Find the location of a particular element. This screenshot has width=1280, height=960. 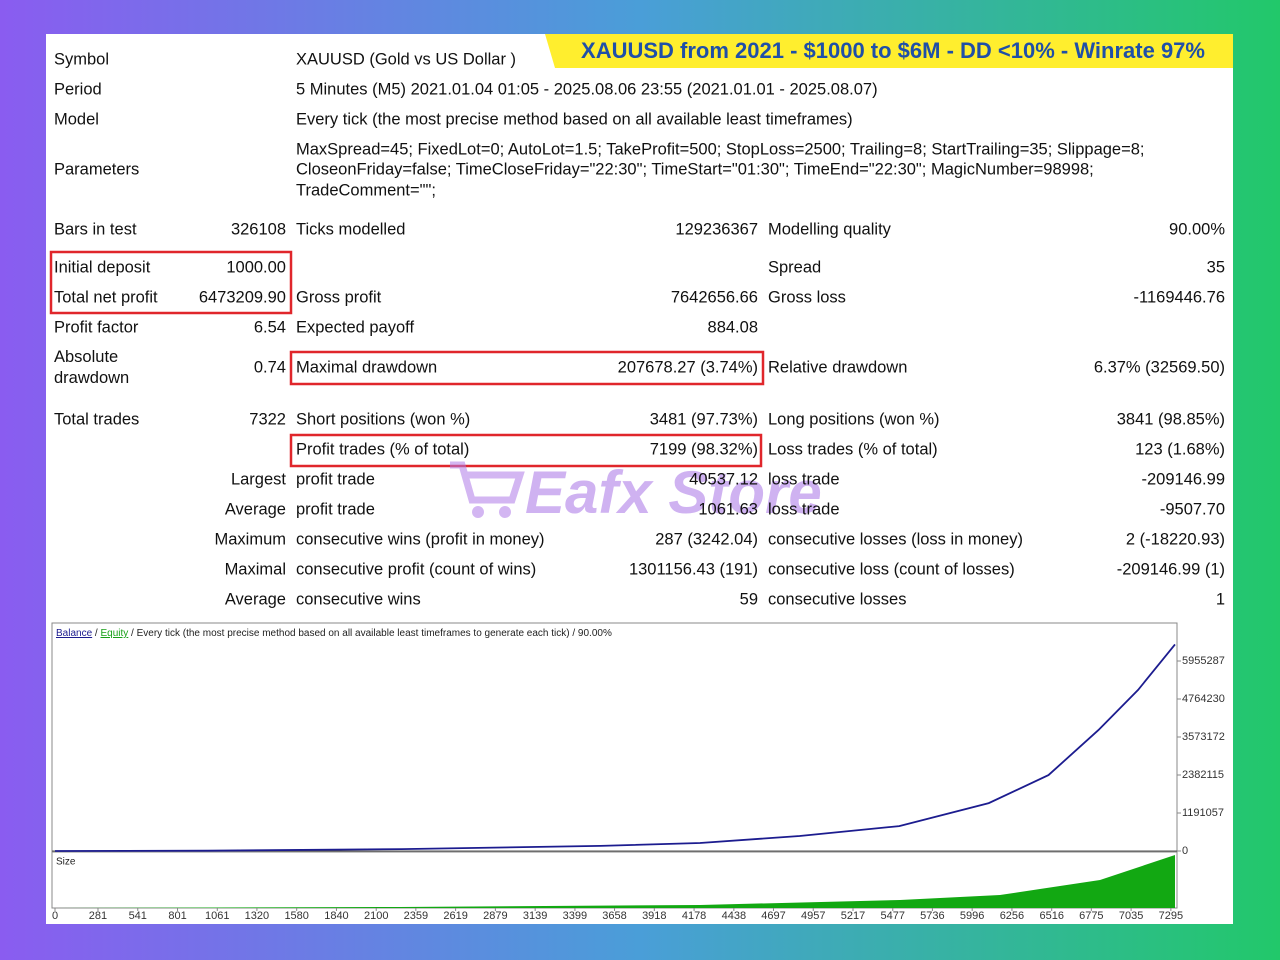

size-area is located at coordinates (615, 881).